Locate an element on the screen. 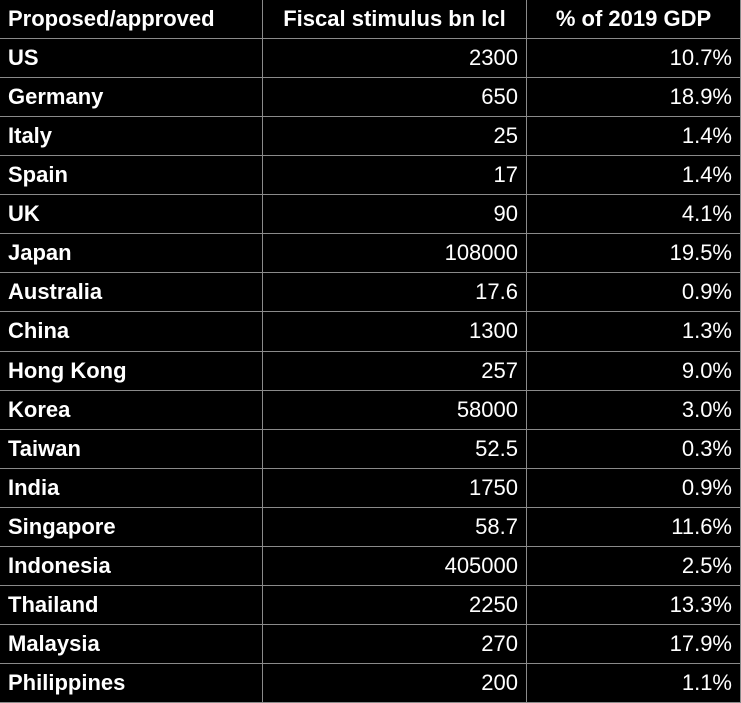 This screenshot has width=741, height=703. table-cell: 2250 is located at coordinates (394, 604).